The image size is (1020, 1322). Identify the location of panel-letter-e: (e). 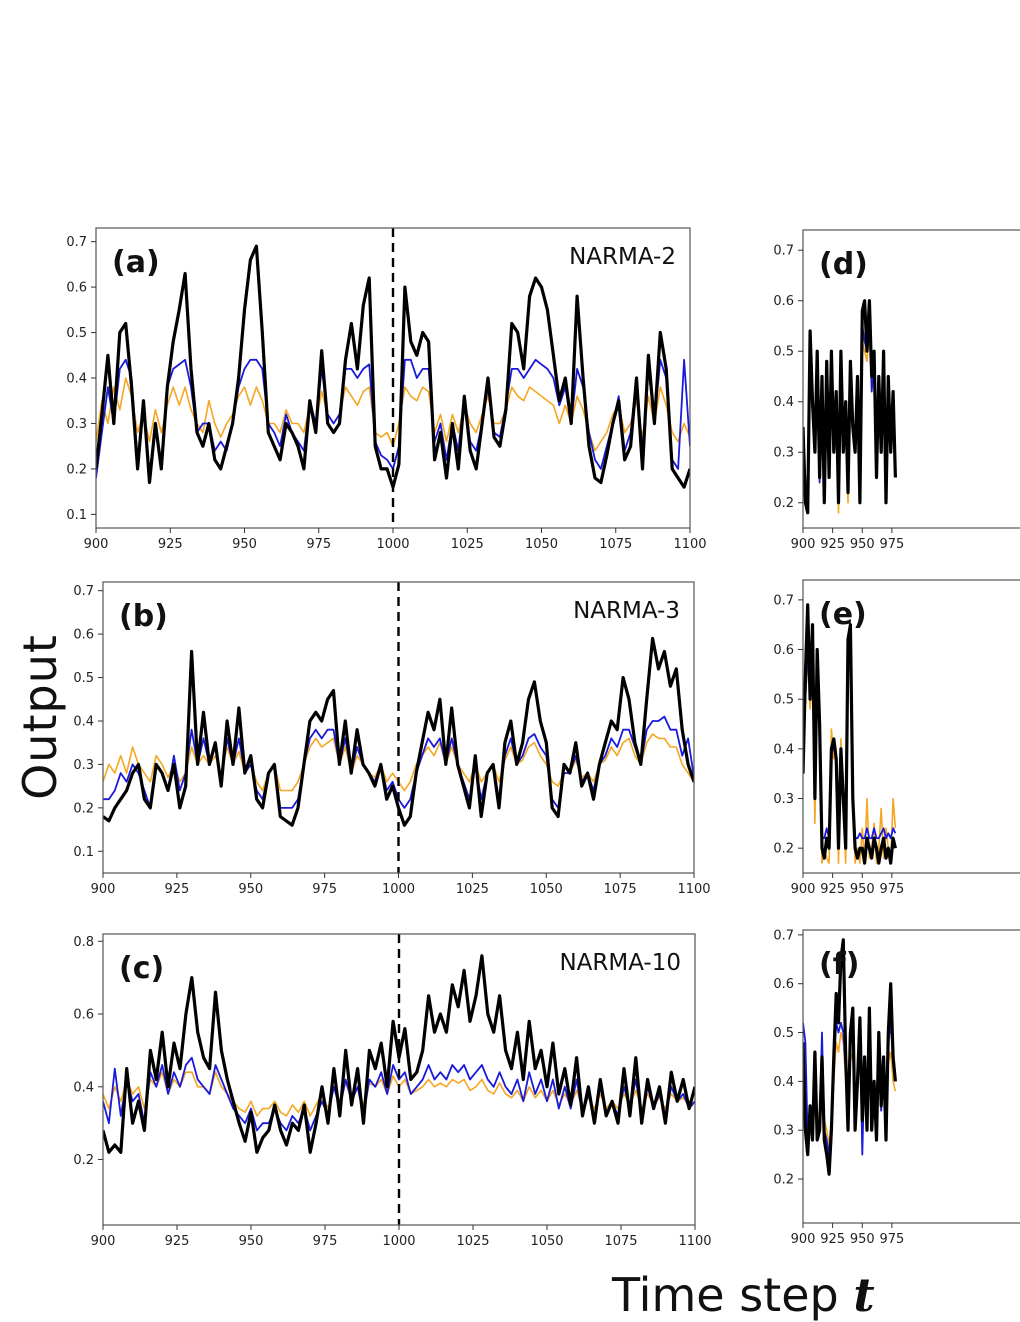
(843, 614).